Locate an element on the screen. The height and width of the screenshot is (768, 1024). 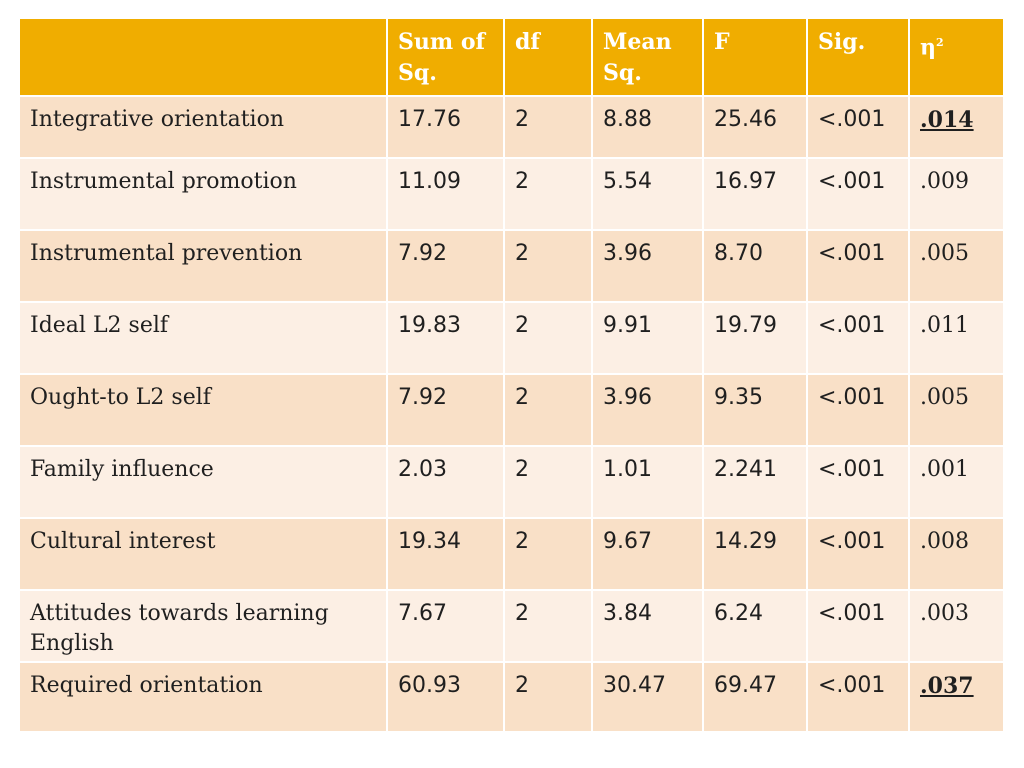
cell-sum-of-squares: 19.34 is located at coordinates (445, 554).